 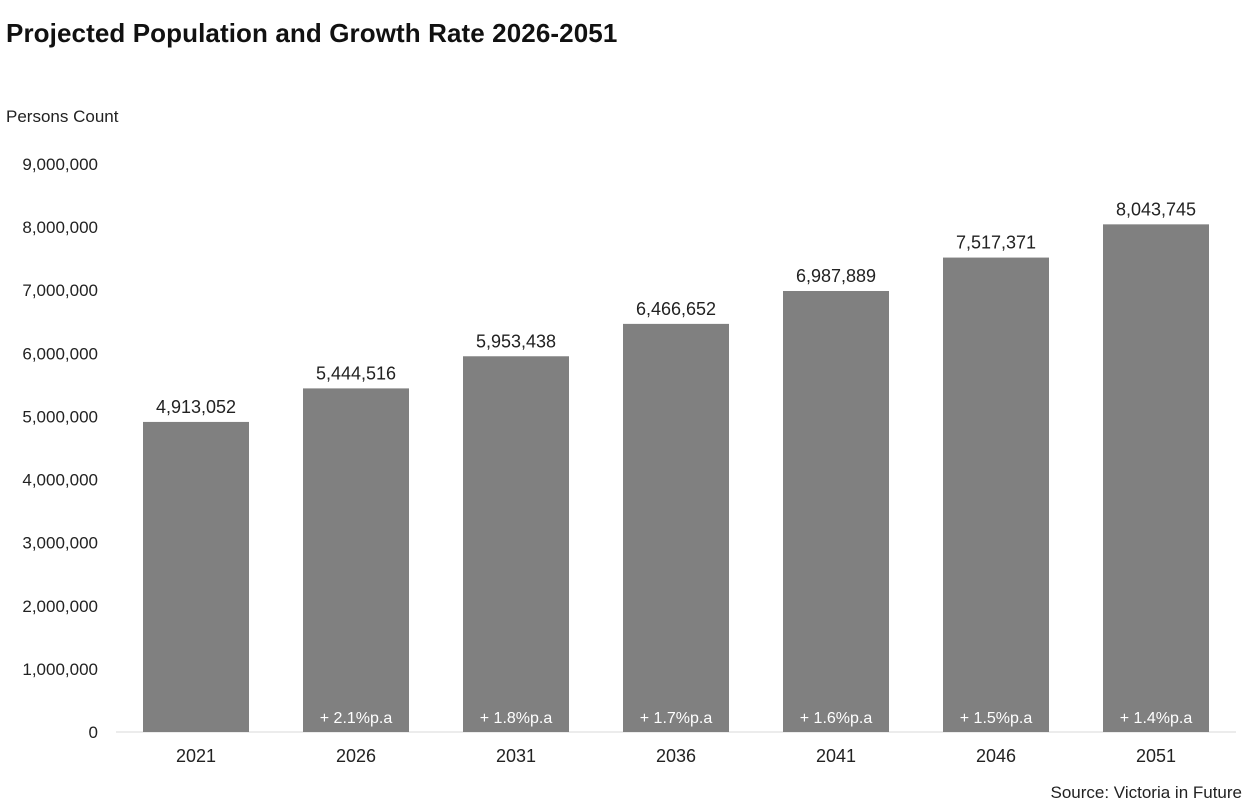 I want to click on x-tick-label: 2031, so click(x=516, y=756).